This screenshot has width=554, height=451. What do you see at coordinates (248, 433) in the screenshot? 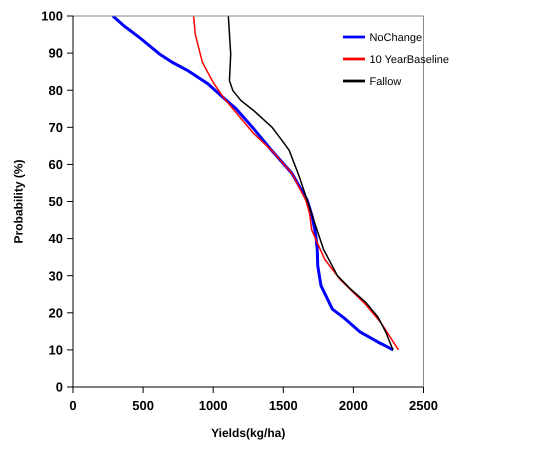
I see `x-axis-title: Yields(kg/ha)` at bounding box center [248, 433].